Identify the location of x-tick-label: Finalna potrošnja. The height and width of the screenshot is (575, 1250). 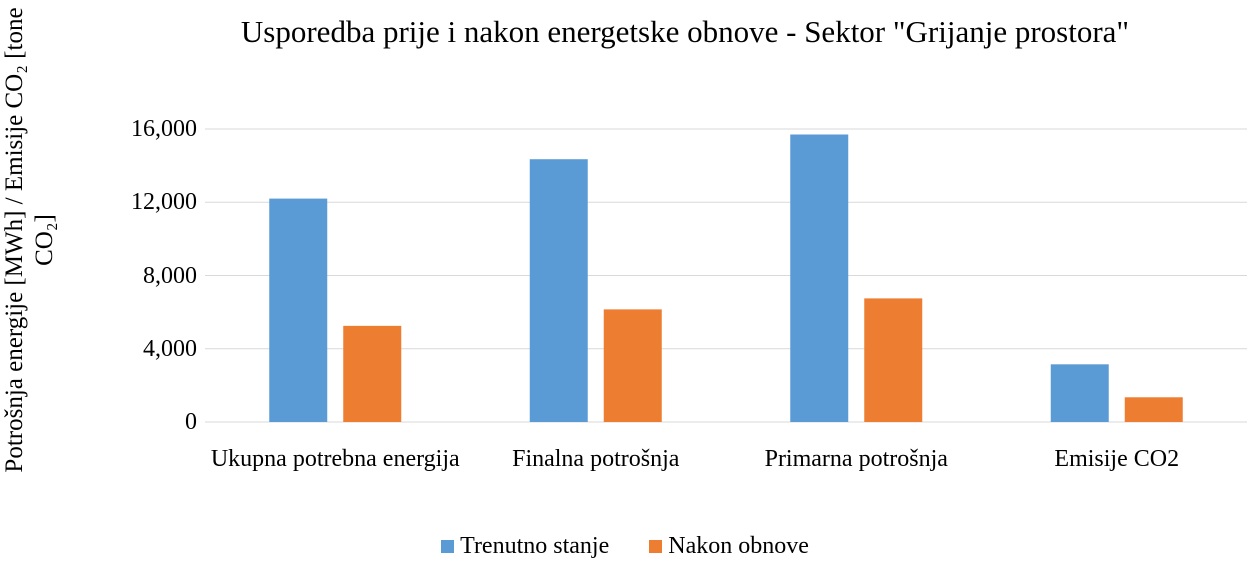
(596, 459).